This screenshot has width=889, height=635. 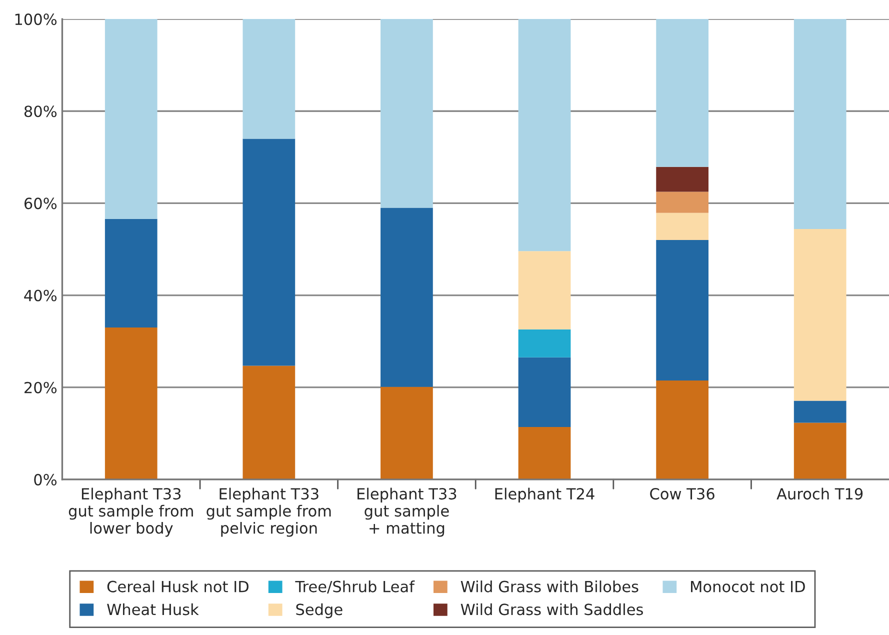 What do you see at coordinates (40, 388) in the screenshot?
I see `y-tick-label: 20%` at bounding box center [40, 388].